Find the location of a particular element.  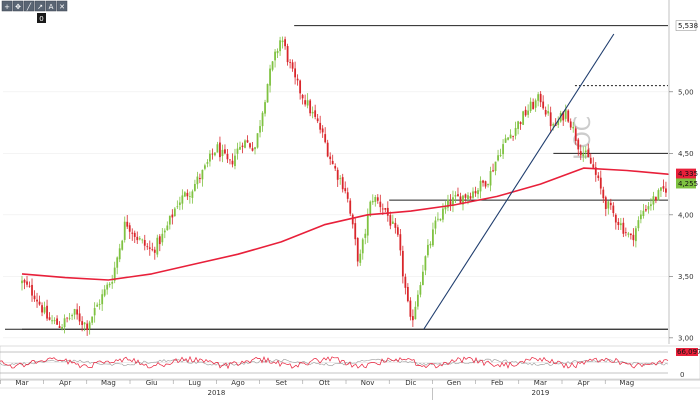

text-tool-icon is located at coordinates (51, 6).